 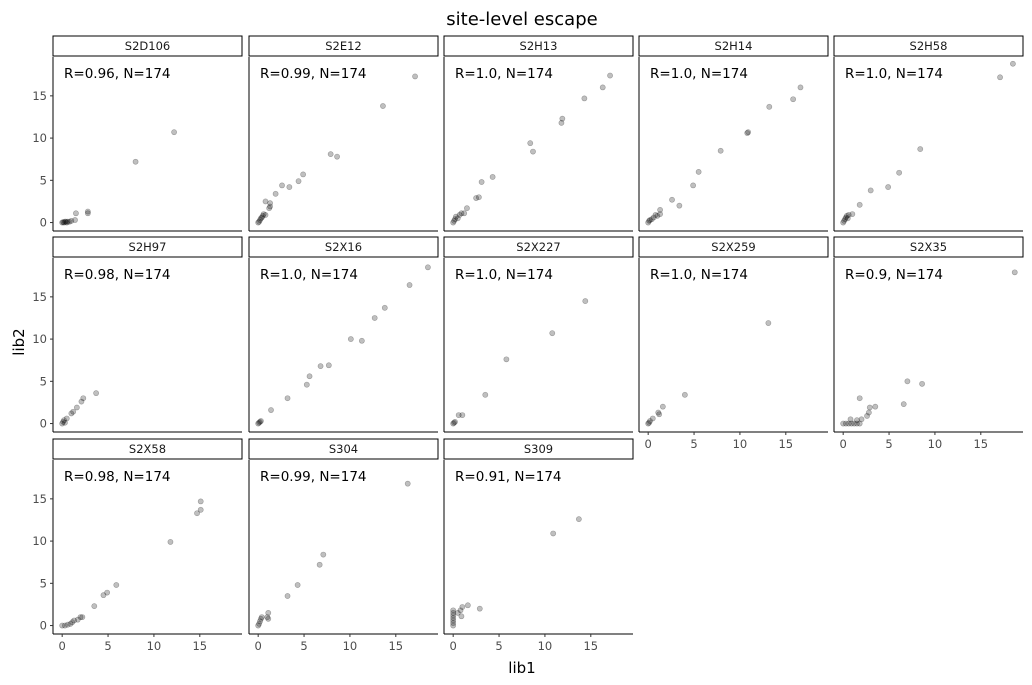 What do you see at coordinates (733, 343) in the screenshot?
I see `facet-panel: S2X259 0 5 10 15 R=1.0, N=174` at bounding box center [733, 343].